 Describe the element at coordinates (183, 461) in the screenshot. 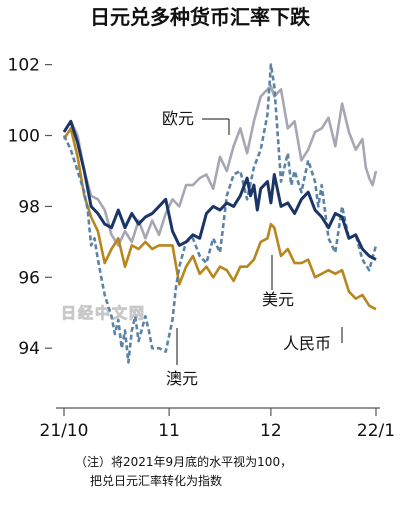

I see `footnote-line-1: （注）将2021年9月底的水平视为100，` at that location.